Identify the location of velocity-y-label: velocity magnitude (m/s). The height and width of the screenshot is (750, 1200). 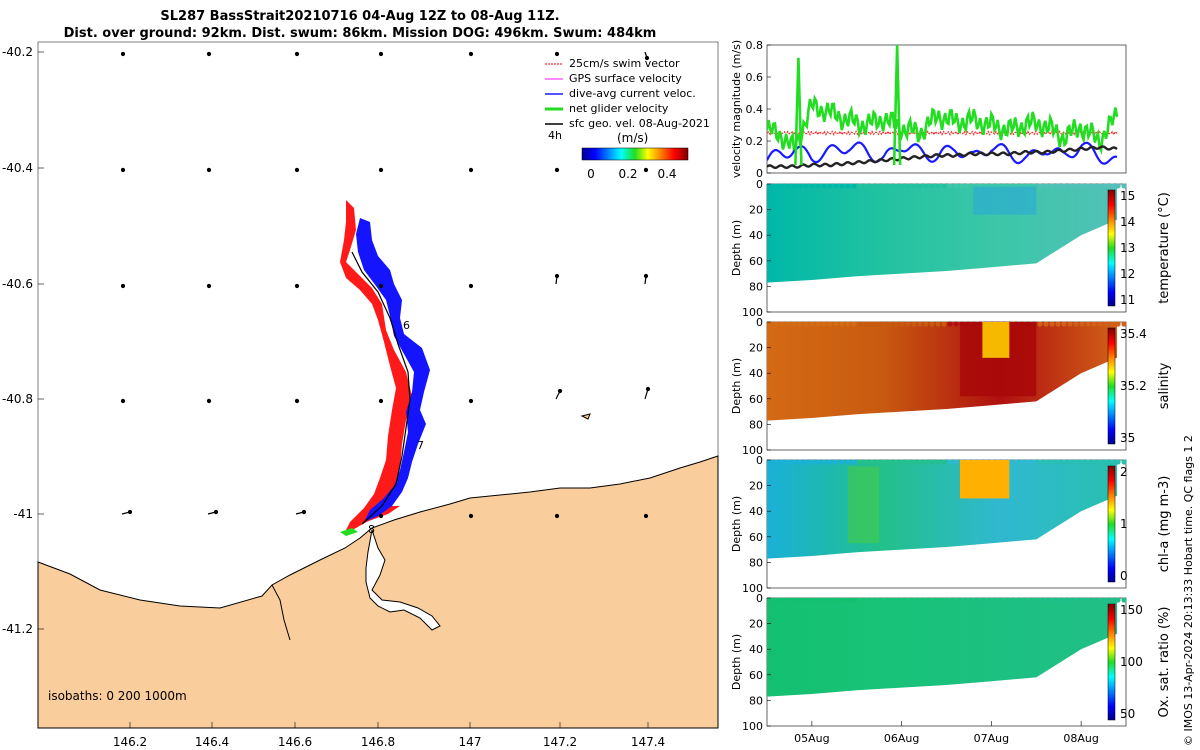
(736, 109).